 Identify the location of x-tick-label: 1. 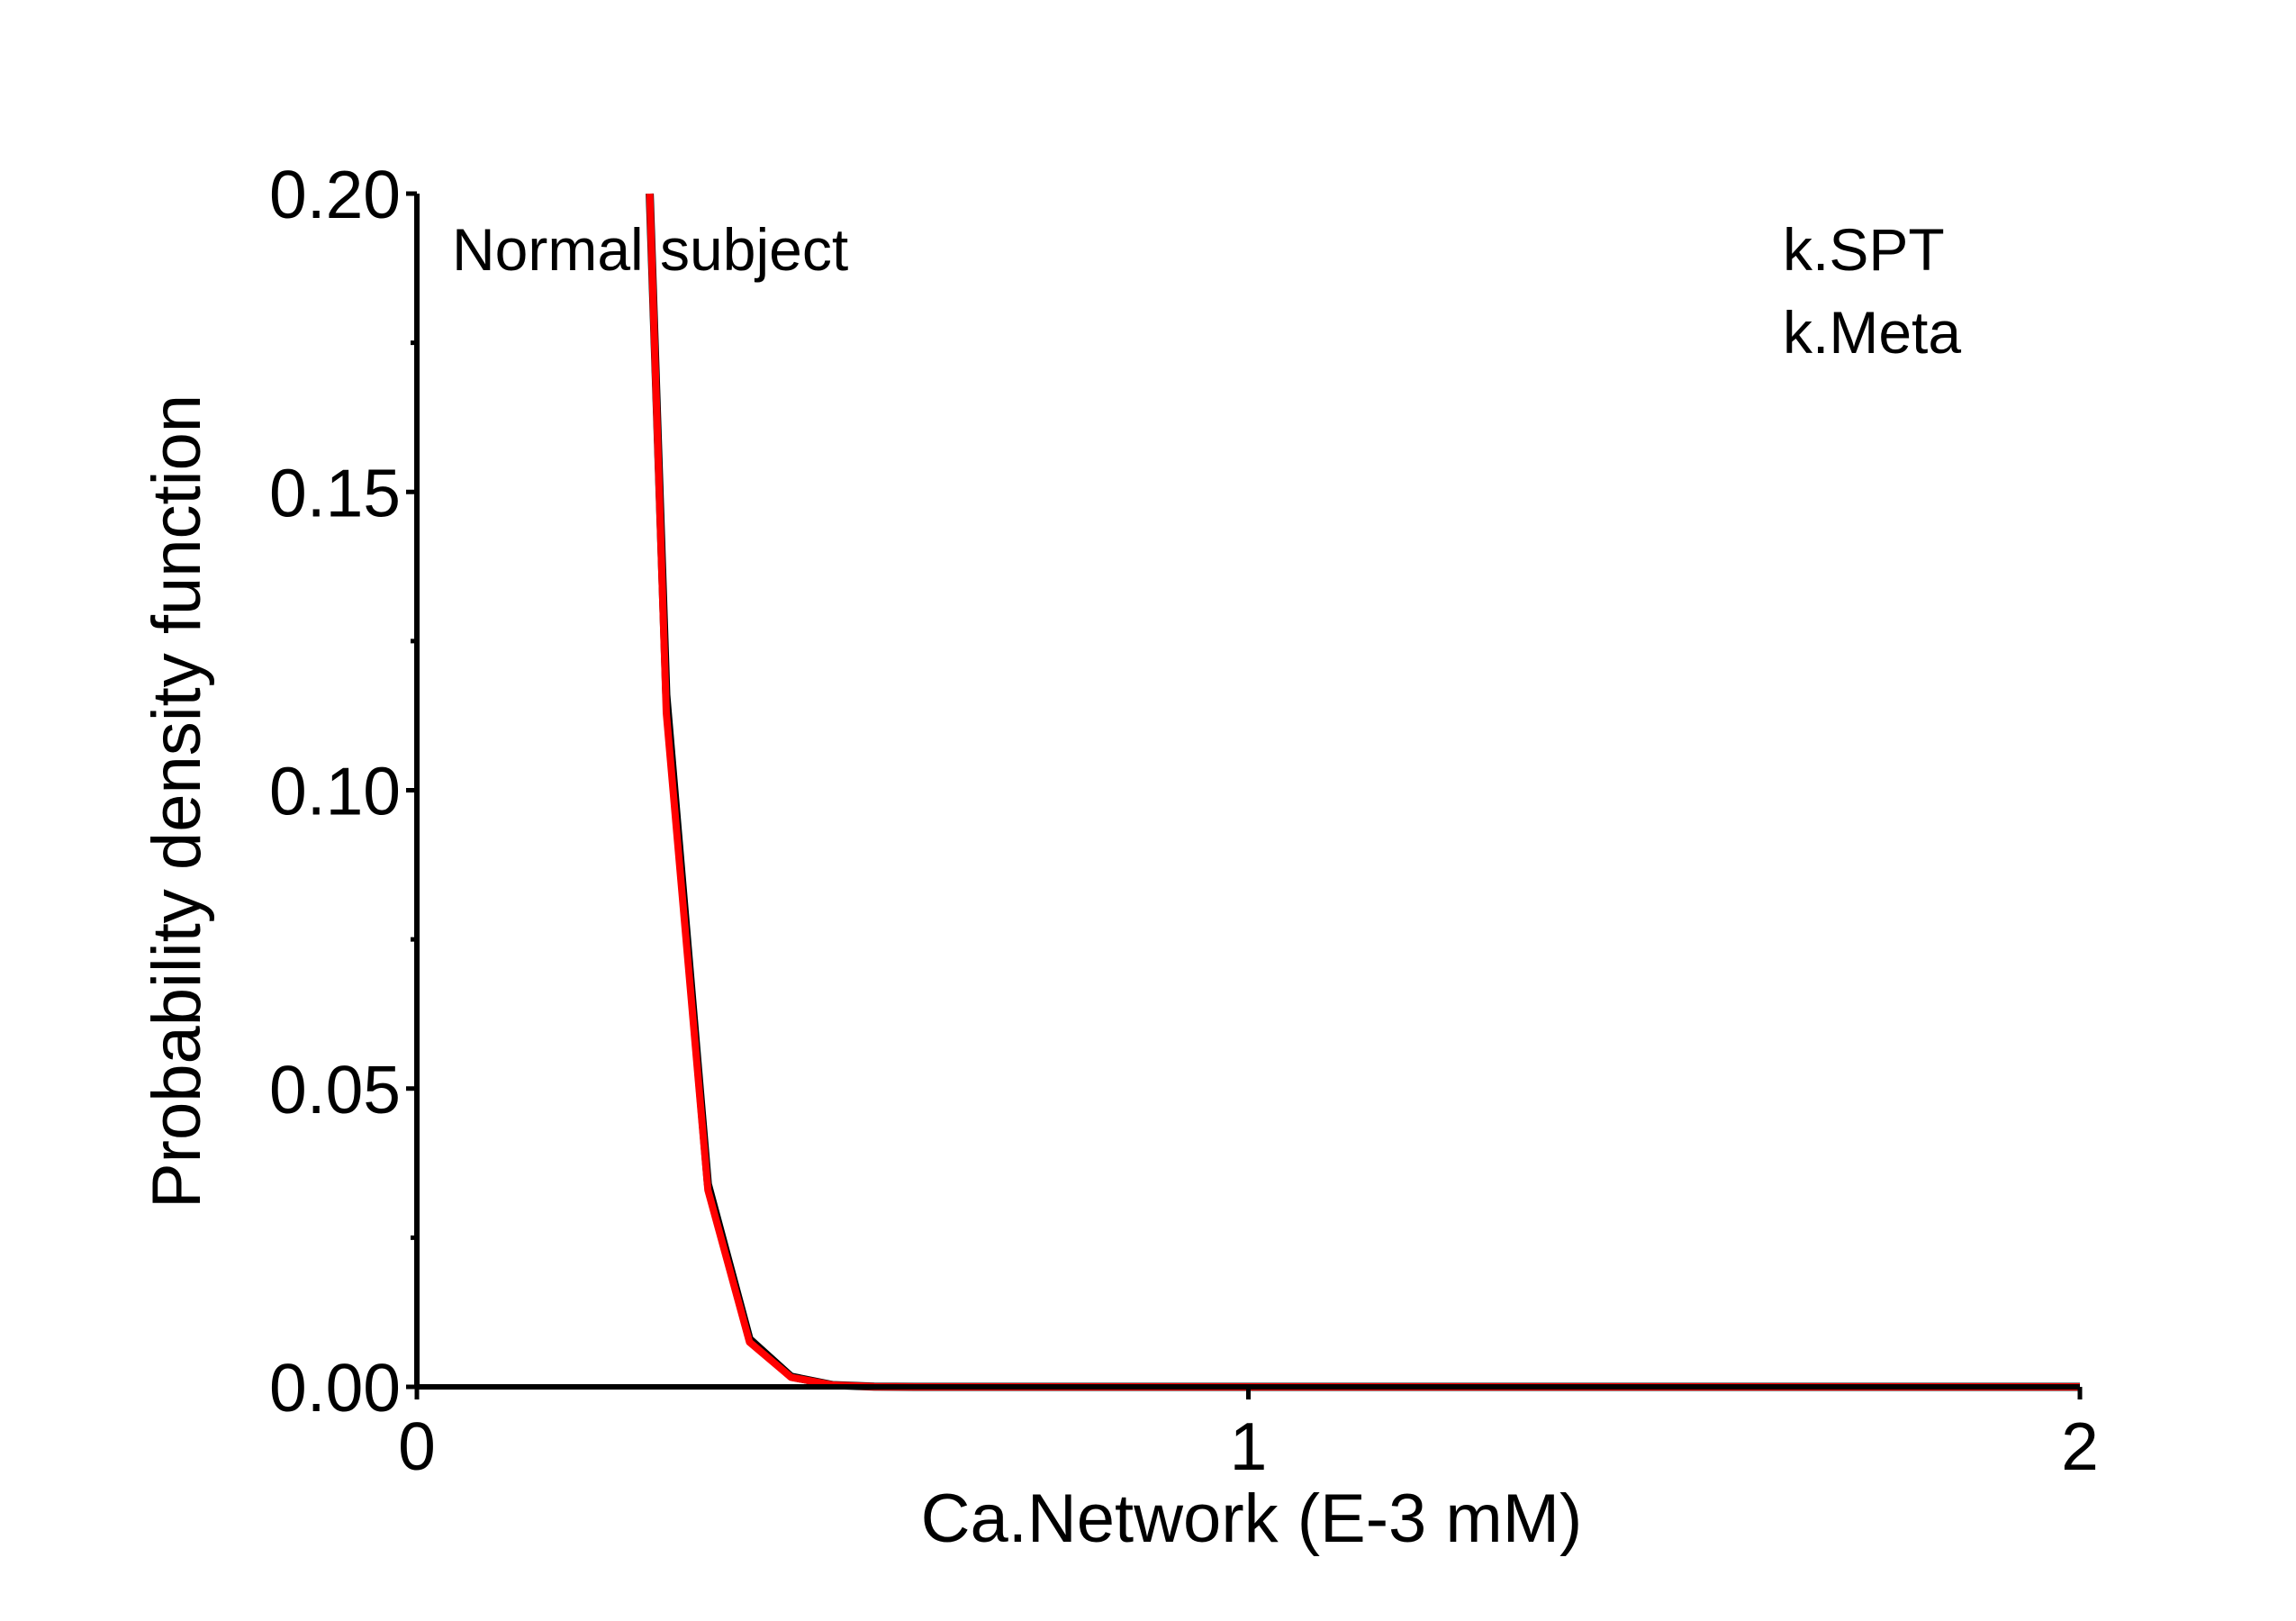
(1249, 1446).